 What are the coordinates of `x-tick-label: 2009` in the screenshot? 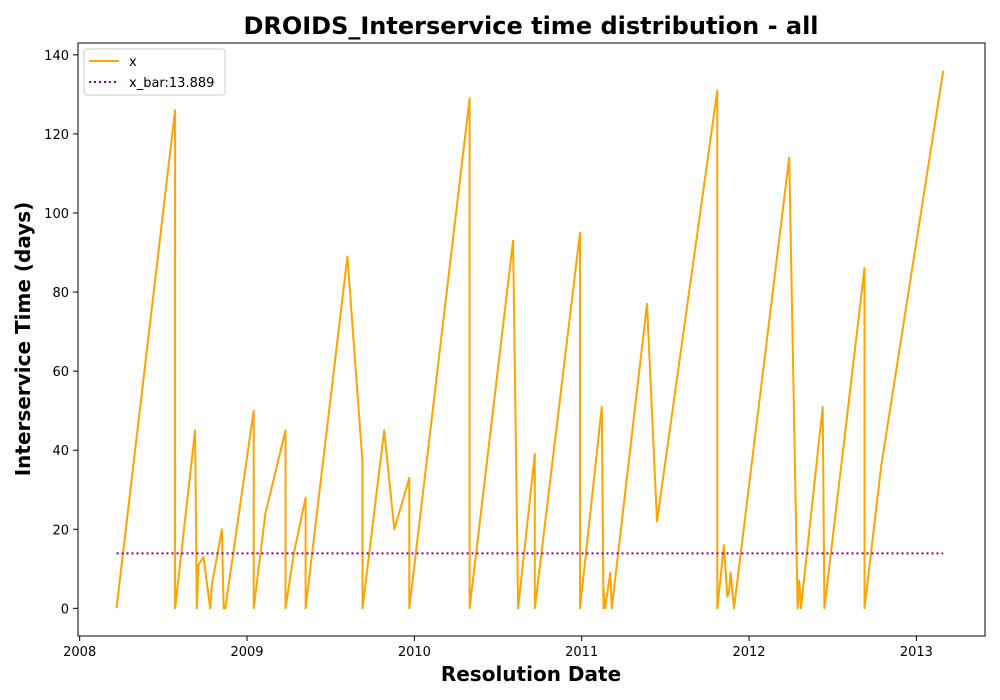 It's located at (246, 652).